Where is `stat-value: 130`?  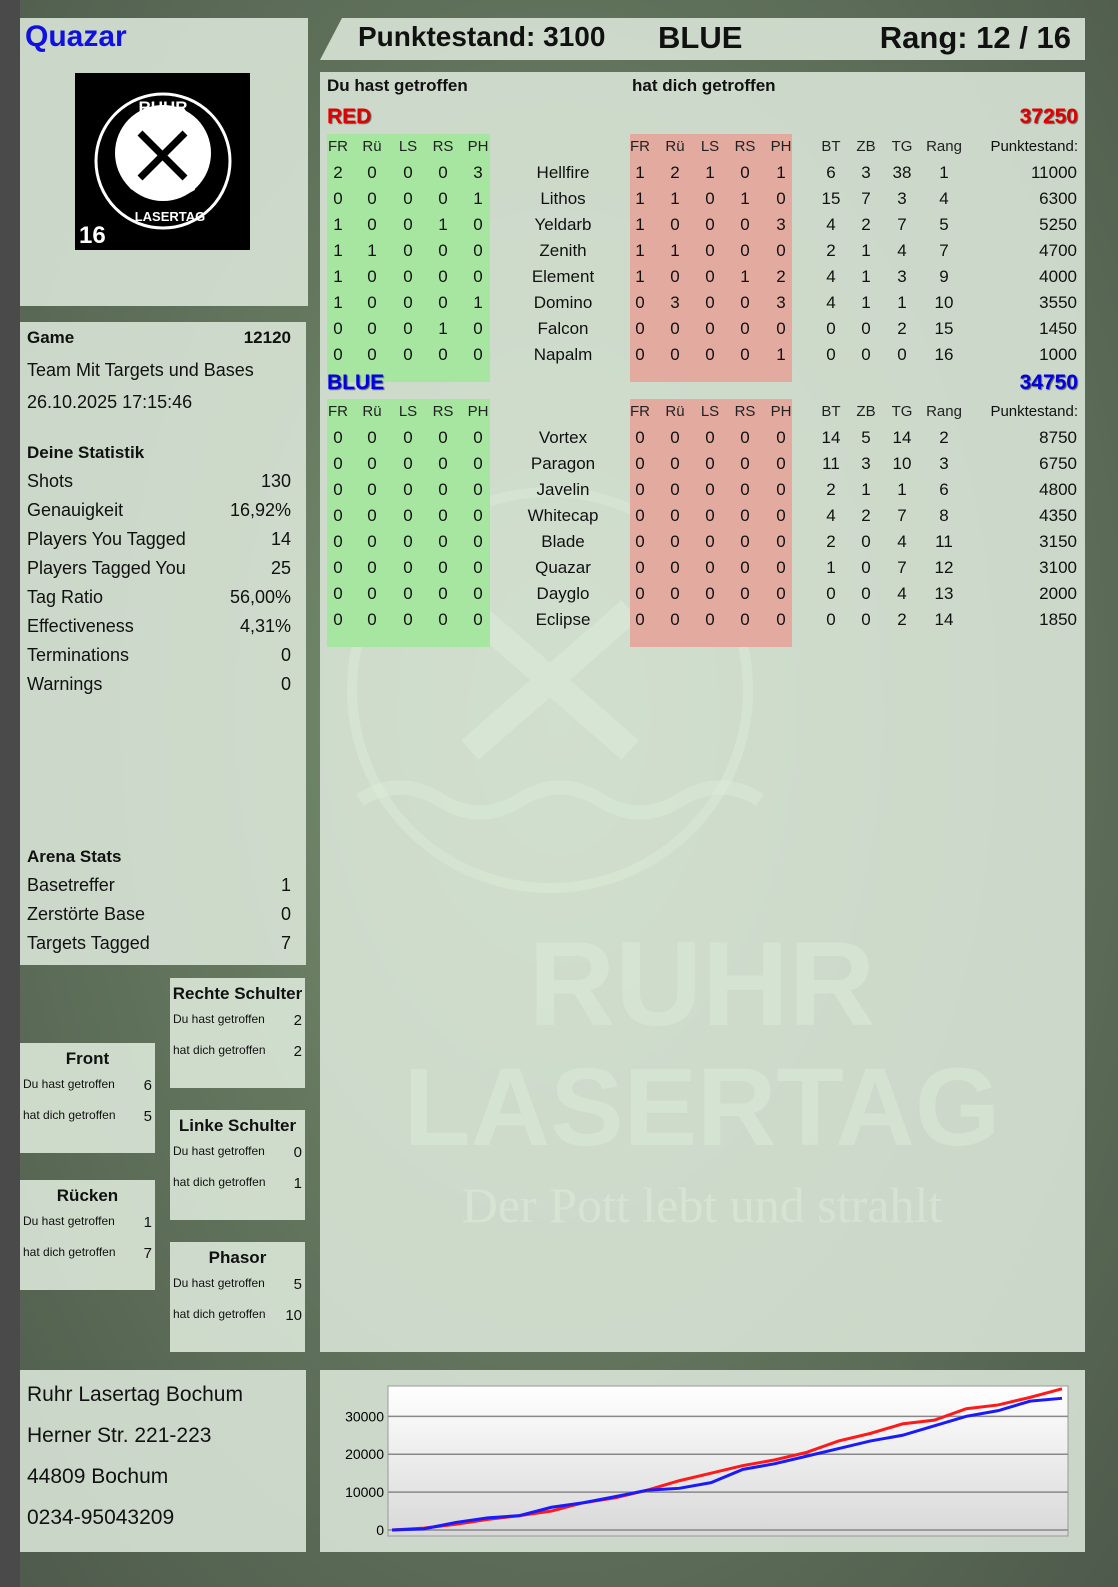 stat-value: 130 is located at coordinates (275, 481).